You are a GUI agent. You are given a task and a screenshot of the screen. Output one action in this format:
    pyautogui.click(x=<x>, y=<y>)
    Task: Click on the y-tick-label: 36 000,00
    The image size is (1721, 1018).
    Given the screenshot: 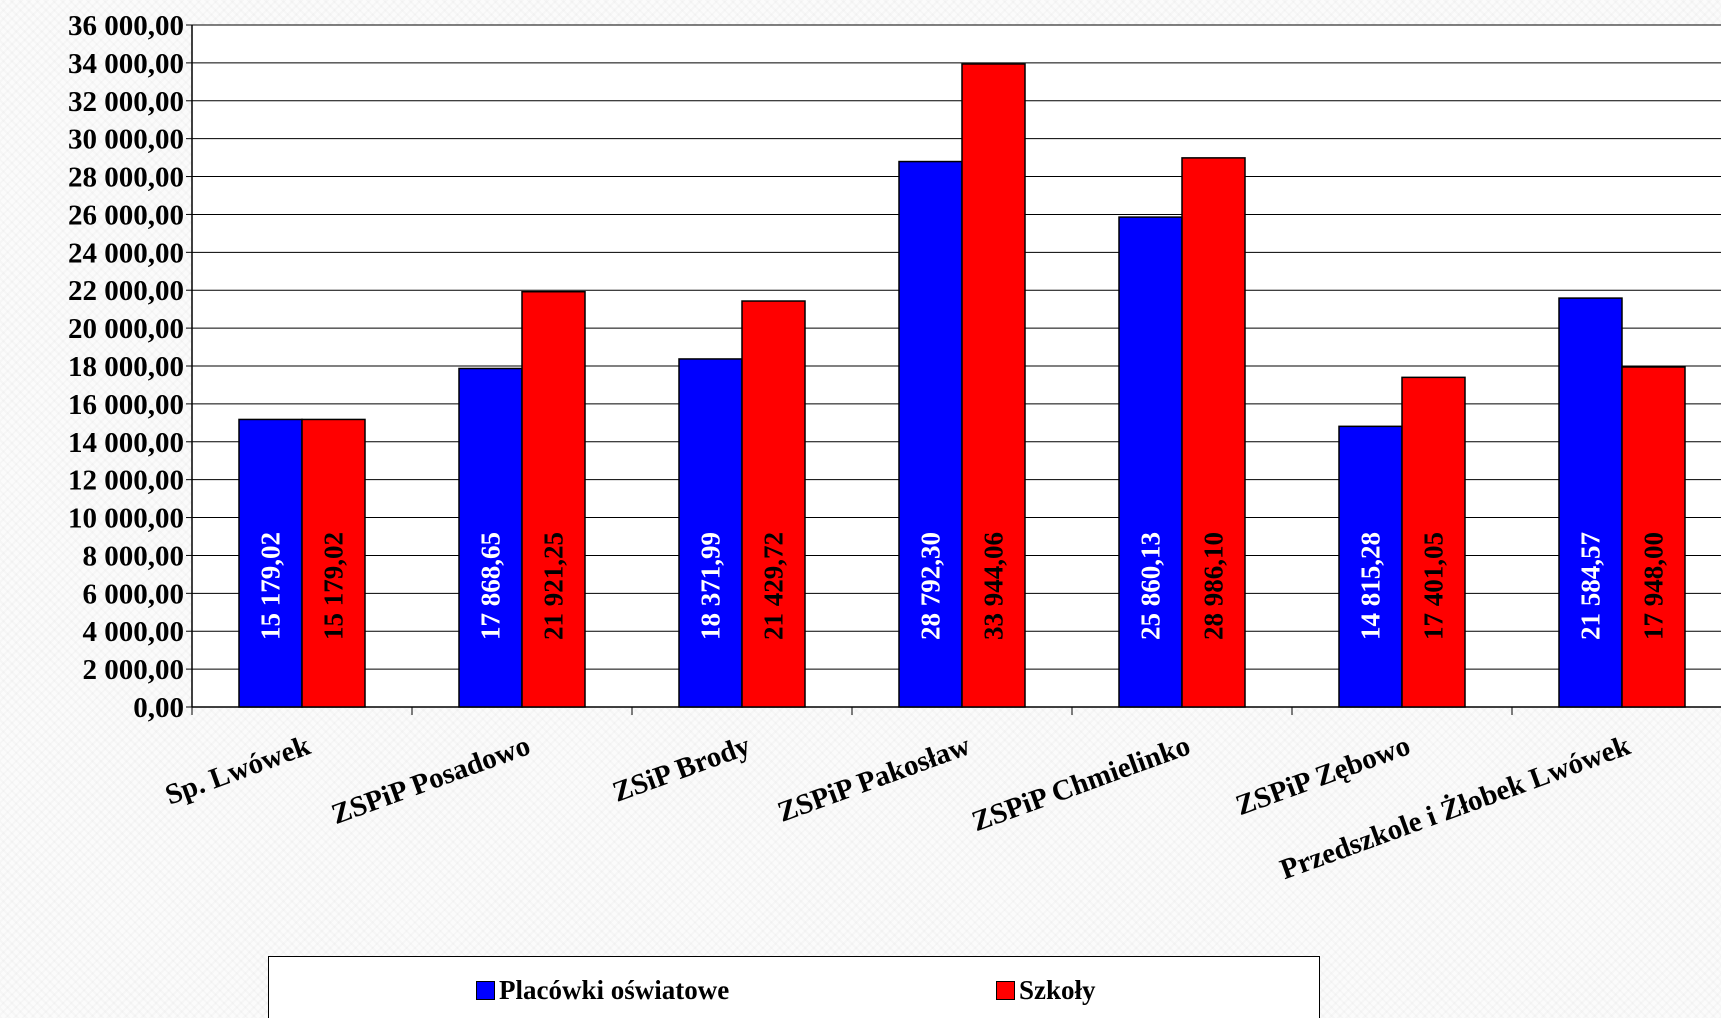 What is the action you would take?
    pyautogui.click(x=126, y=26)
    